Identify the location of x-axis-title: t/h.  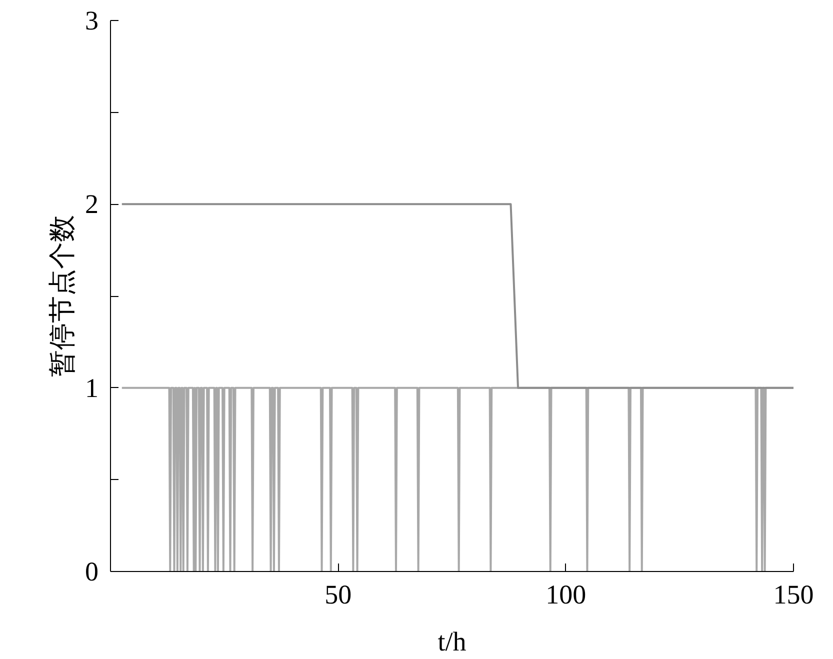
(452, 641).